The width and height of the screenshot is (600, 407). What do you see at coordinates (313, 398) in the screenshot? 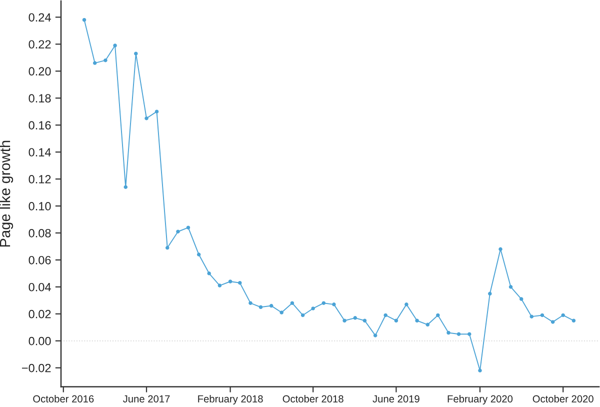
I see `x-tick-label: October 2018` at bounding box center [313, 398].